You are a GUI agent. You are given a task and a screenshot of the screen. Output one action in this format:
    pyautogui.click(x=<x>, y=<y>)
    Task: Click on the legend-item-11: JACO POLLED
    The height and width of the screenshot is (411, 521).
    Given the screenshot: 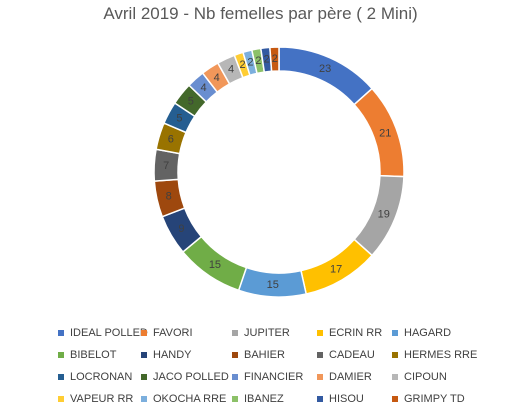 What is the action you would take?
    pyautogui.click(x=186, y=377)
    